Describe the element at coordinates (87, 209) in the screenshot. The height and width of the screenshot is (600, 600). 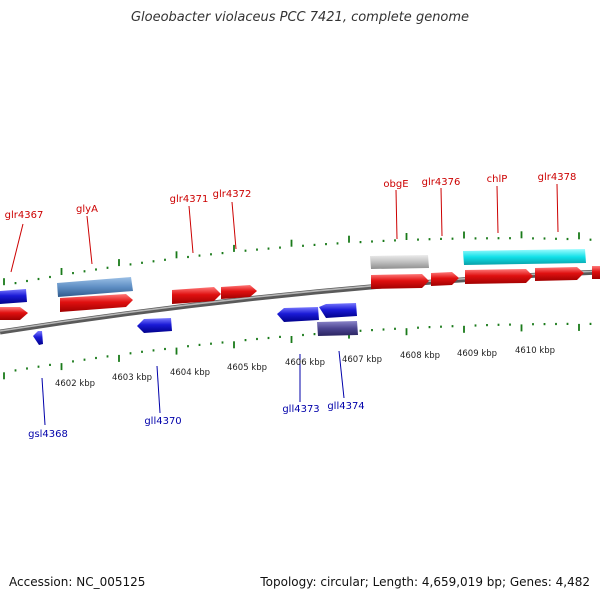
I see `gene-label-glyA: glyA` at that location.